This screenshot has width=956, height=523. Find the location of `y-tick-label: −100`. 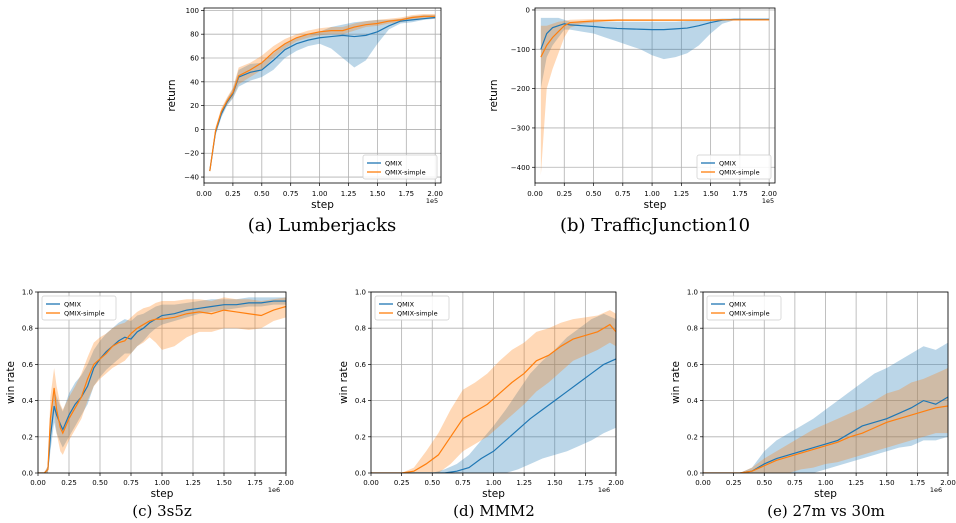

y-tick-label: −100 is located at coordinates (520, 50).